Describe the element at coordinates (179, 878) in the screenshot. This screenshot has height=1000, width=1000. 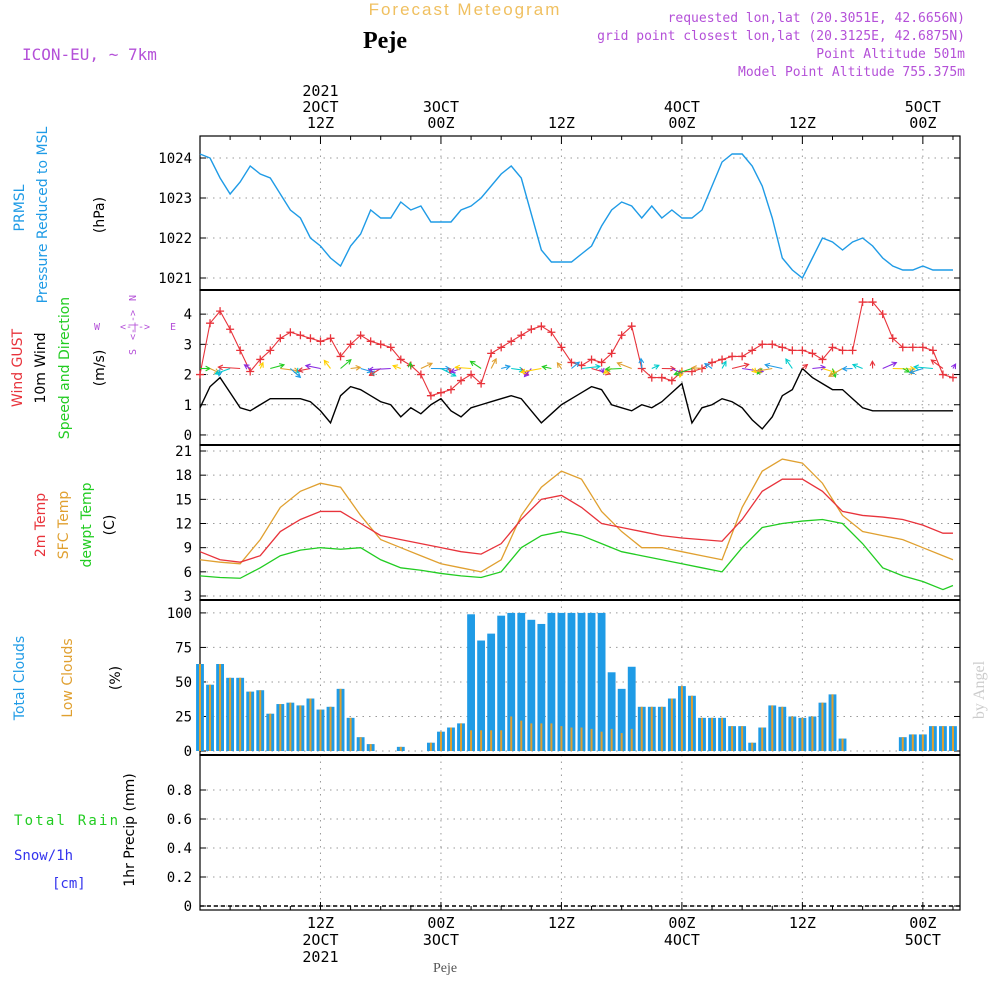
I see `ytick-label: 0.2` at that location.